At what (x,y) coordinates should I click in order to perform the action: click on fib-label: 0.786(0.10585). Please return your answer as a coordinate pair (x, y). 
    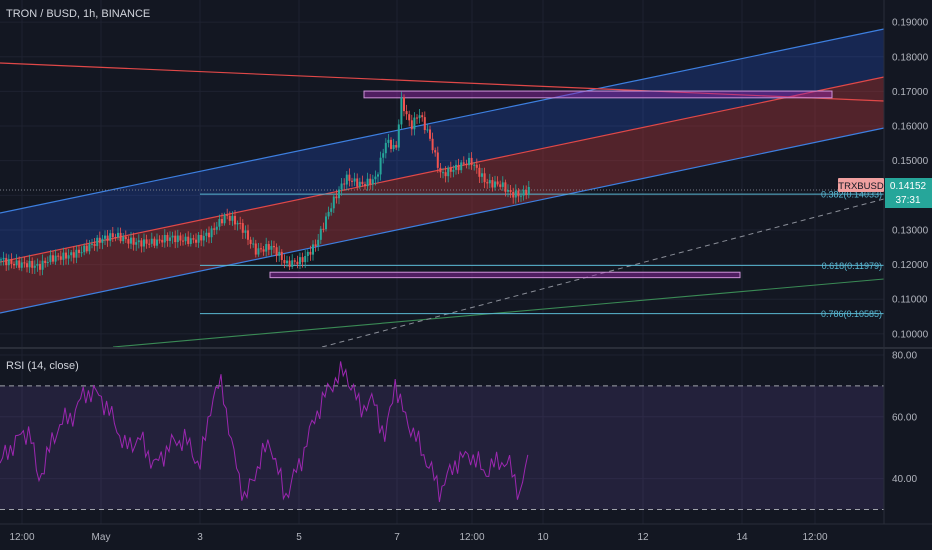
    Looking at the image, I should click on (851, 314).